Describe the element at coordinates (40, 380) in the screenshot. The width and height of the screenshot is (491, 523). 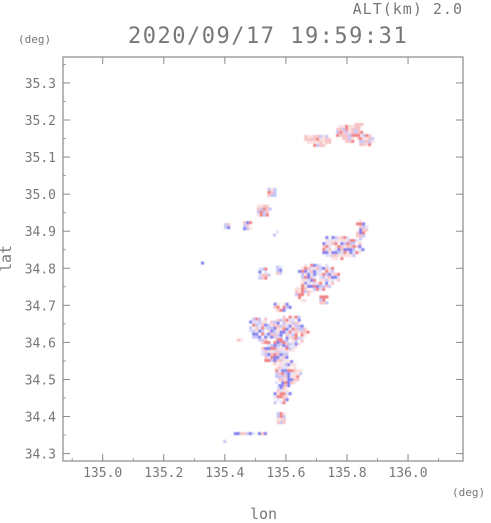
I see `y-tick-label: 34.5` at that location.